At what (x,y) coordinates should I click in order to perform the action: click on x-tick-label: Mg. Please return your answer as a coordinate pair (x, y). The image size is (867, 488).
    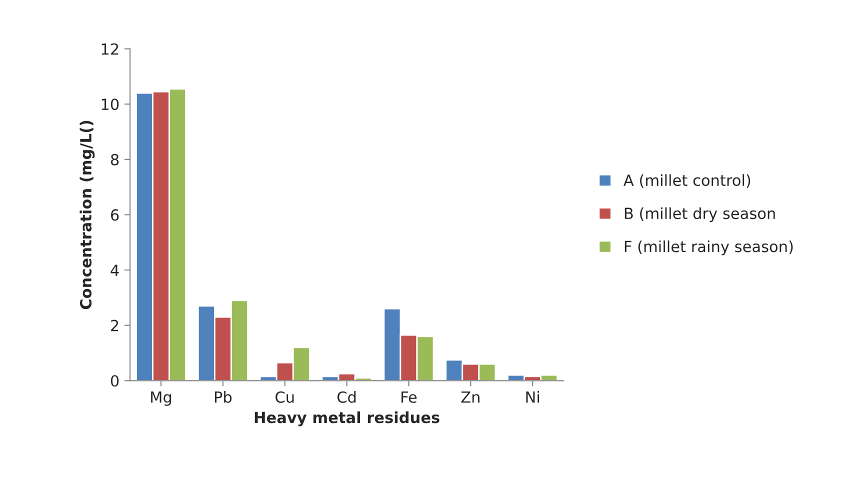
    Looking at the image, I should click on (161, 399).